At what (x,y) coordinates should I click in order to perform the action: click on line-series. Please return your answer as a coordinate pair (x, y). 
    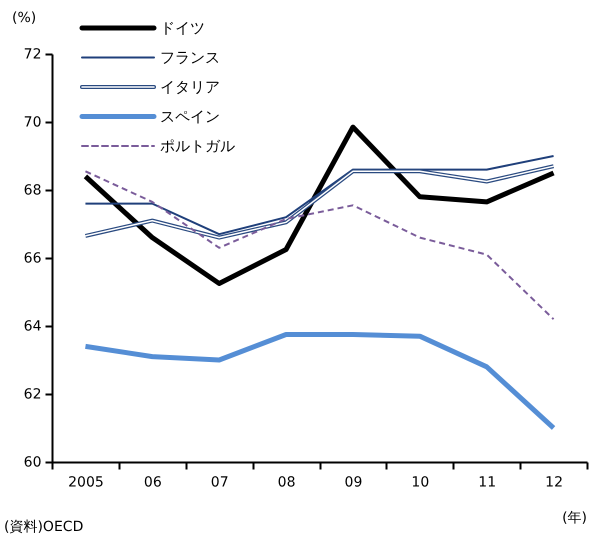
    Looking at the image, I should click on (319, 195).